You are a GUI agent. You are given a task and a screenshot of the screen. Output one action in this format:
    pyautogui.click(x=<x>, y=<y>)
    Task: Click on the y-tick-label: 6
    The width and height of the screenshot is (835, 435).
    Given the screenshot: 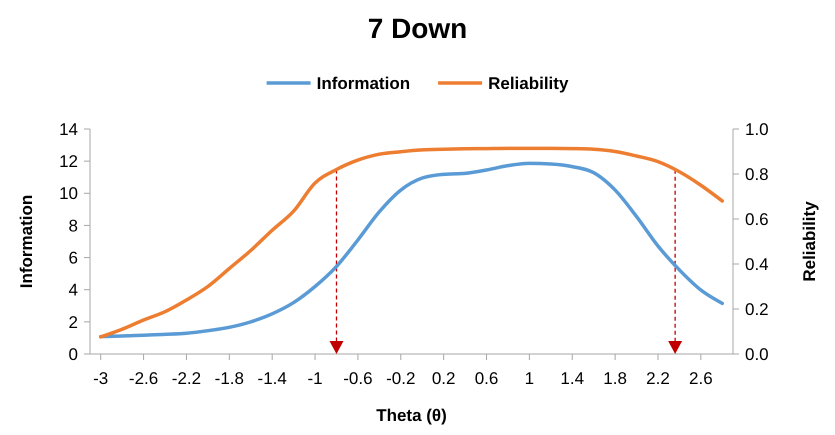 What is the action you would take?
    pyautogui.click(x=73, y=258)
    